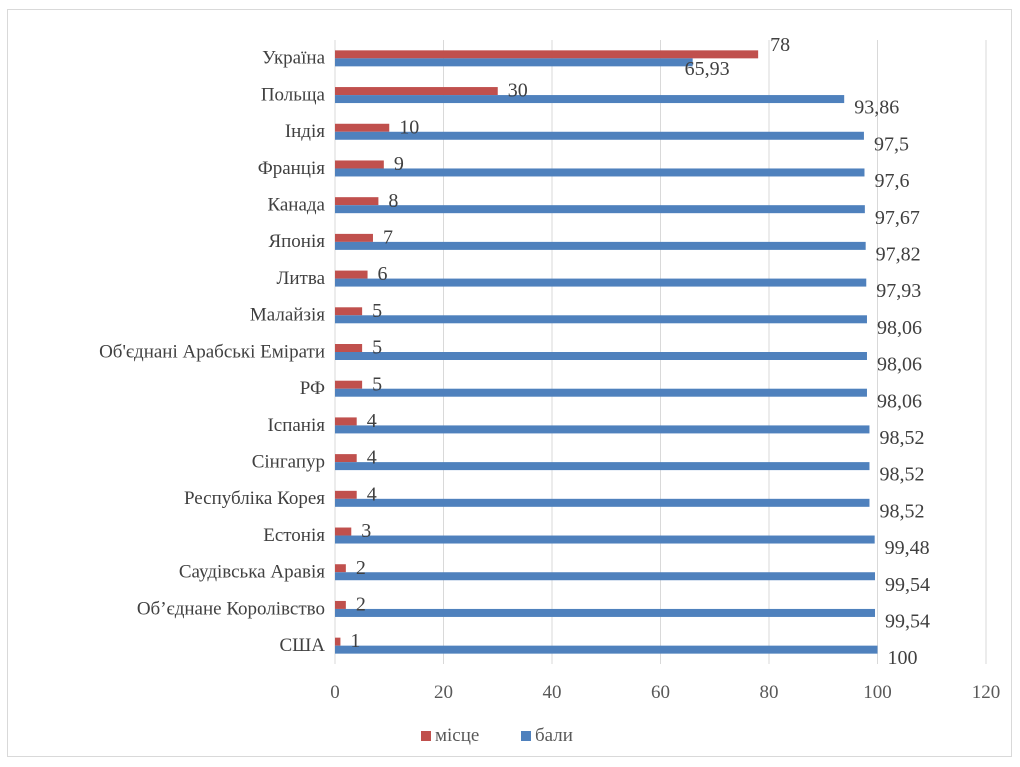 The height and width of the screenshot is (767, 1020). What do you see at coordinates (986, 692) in the screenshot?
I see `x-tick-label: 120` at bounding box center [986, 692].